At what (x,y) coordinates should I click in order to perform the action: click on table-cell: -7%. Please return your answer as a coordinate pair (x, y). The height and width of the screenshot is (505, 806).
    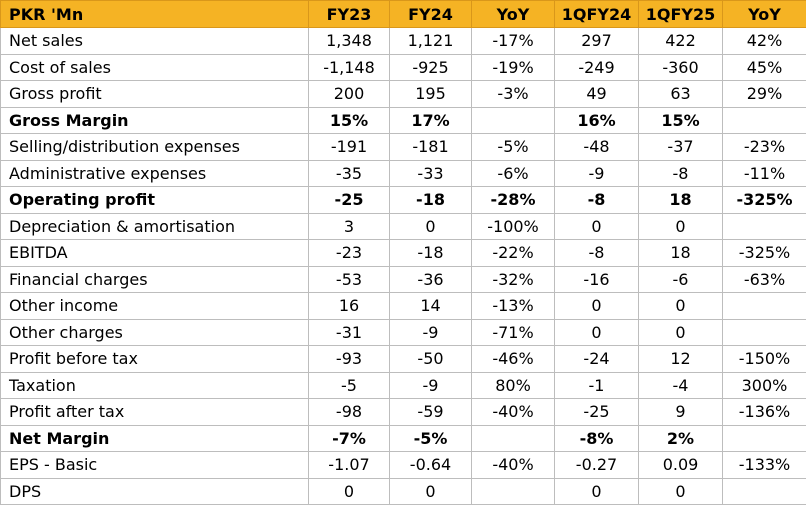
    Looking at the image, I should click on (349, 438).